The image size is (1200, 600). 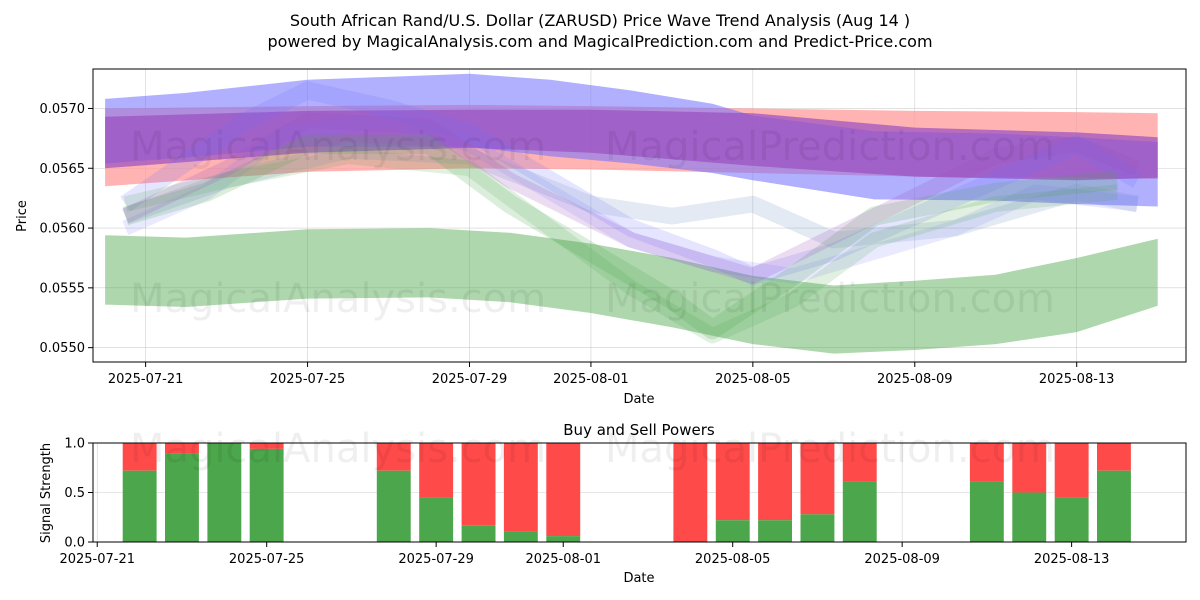 I want to click on price-band-purple, so click(x=631, y=145).